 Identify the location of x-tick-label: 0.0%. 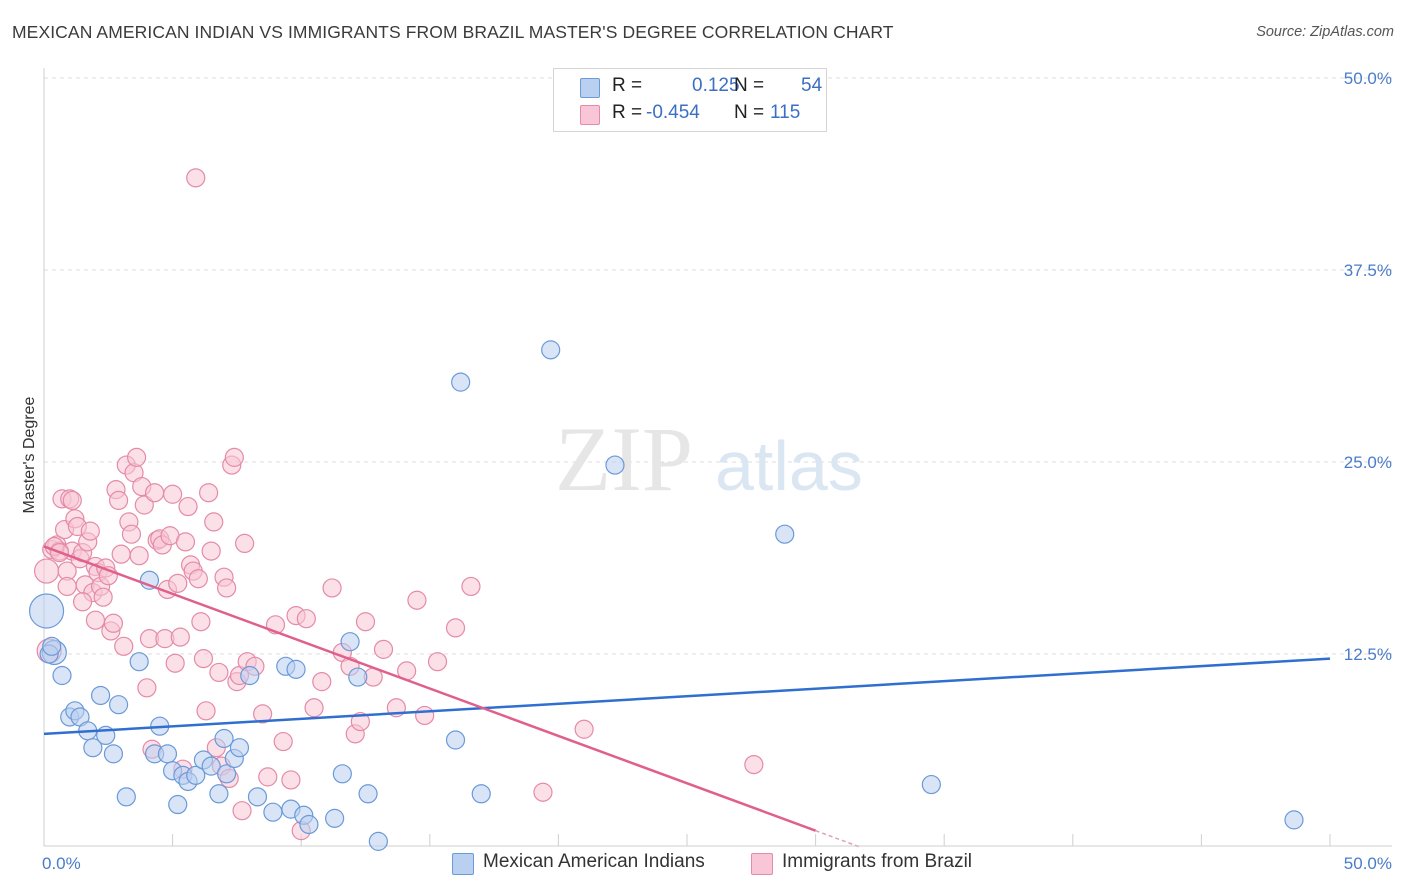
(61, 863).